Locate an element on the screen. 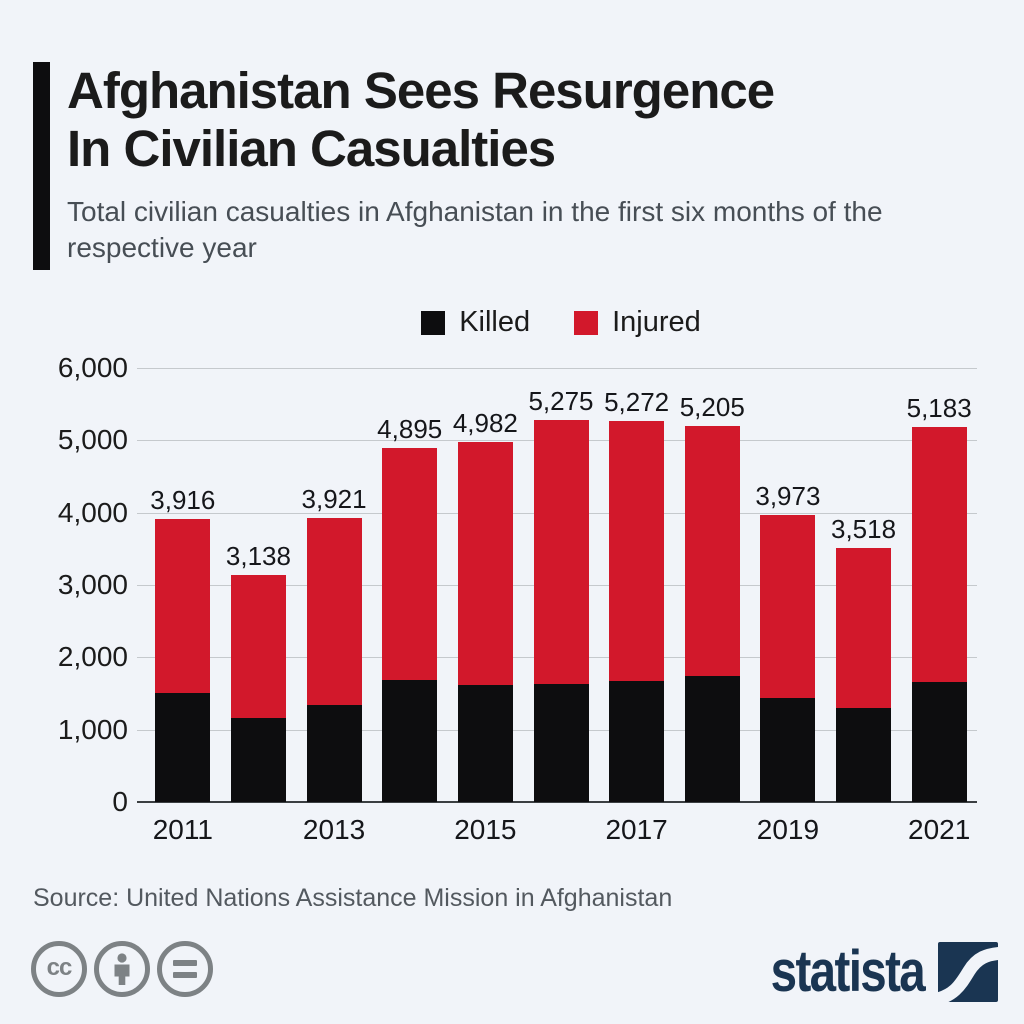 The width and height of the screenshot is (1024, 1024). bar-2016 is located at coordinates (561, 611).